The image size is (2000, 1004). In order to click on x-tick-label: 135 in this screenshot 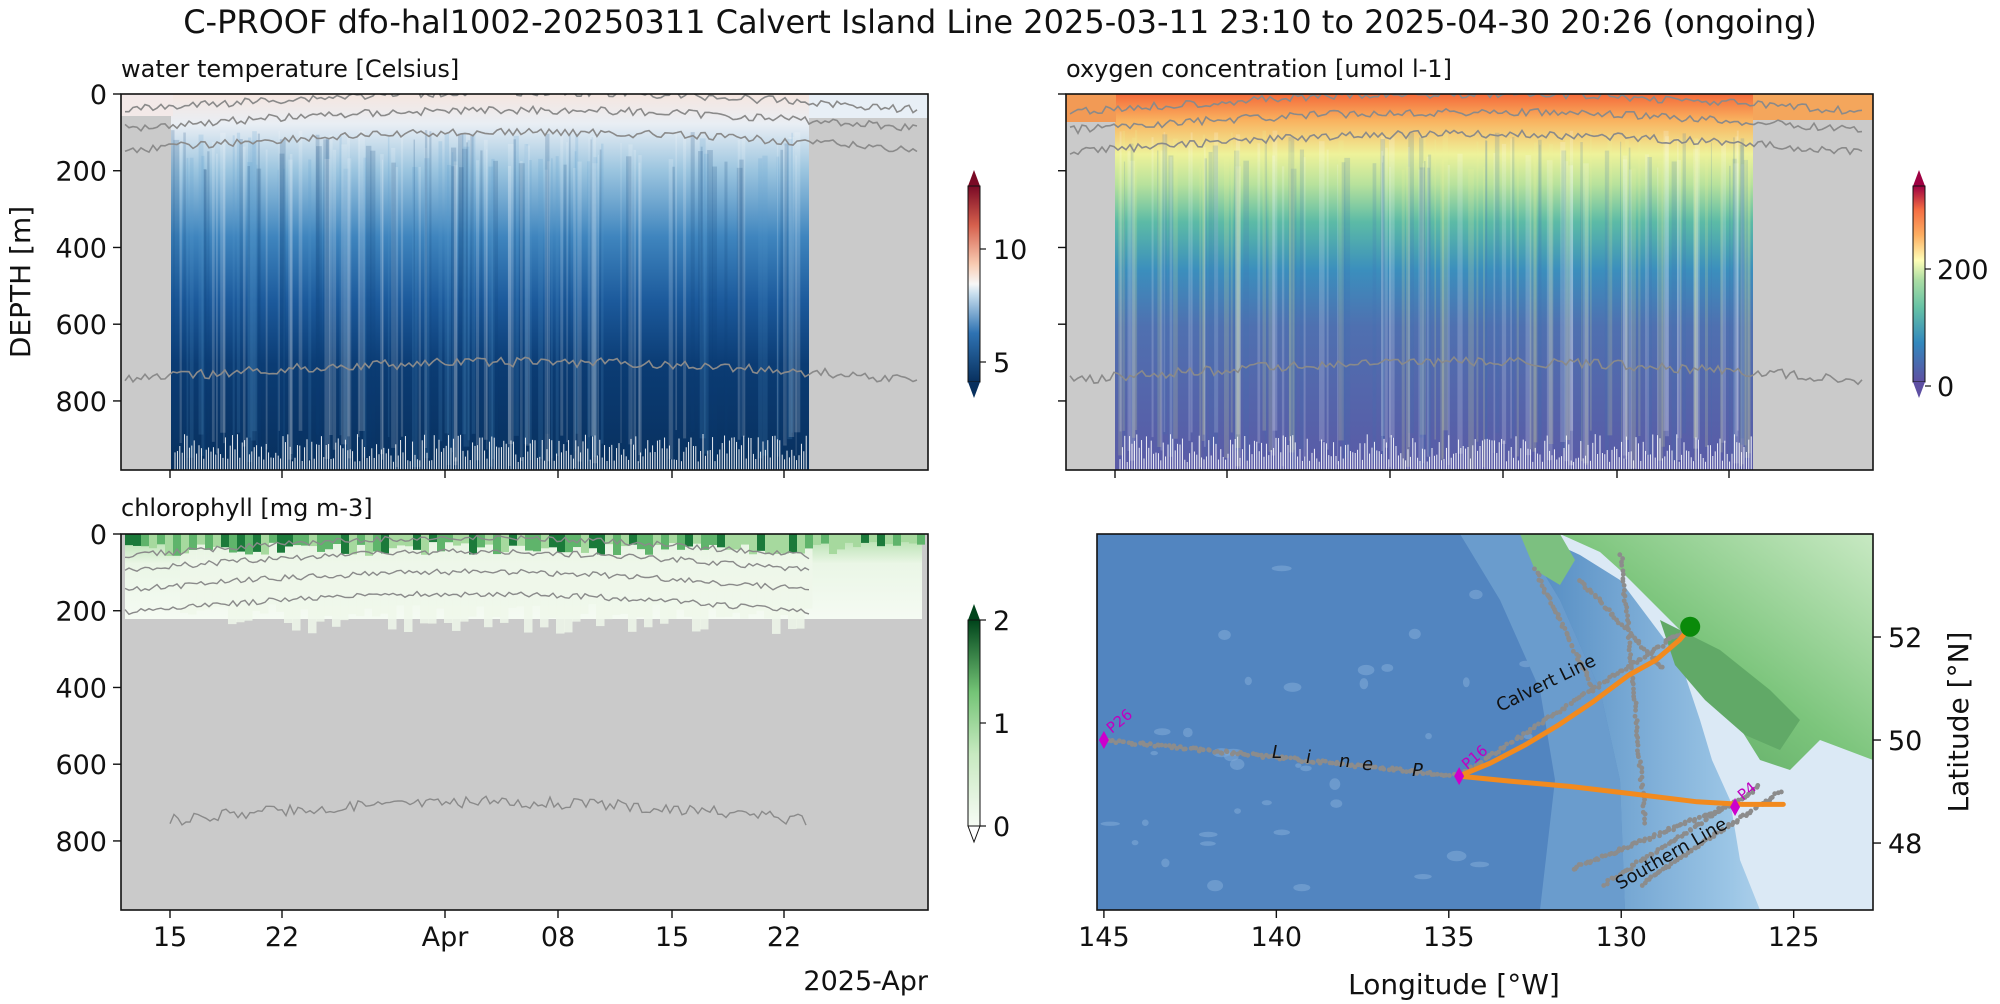, I will do `click(1449, 937)`.